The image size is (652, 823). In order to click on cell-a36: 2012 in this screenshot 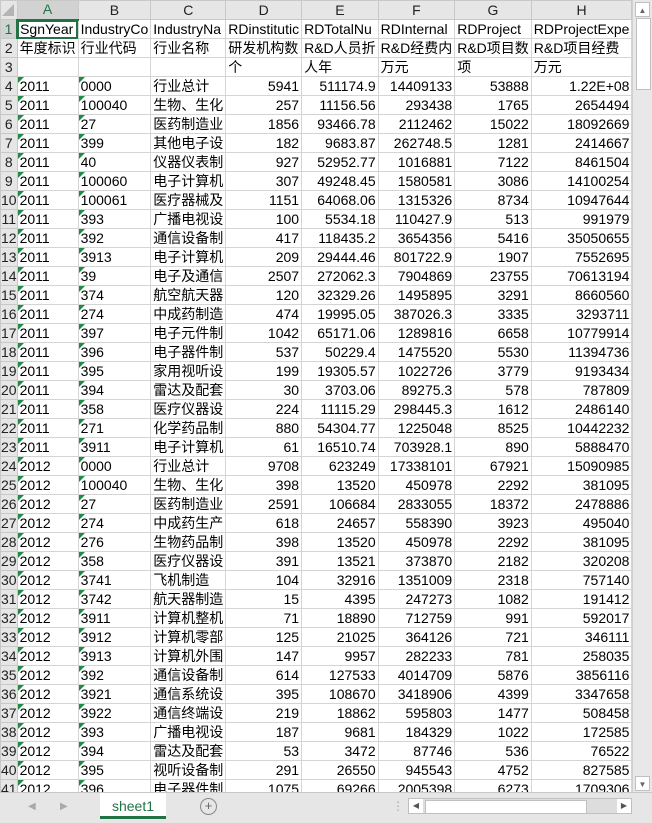, I will do `click(47, 694)`.